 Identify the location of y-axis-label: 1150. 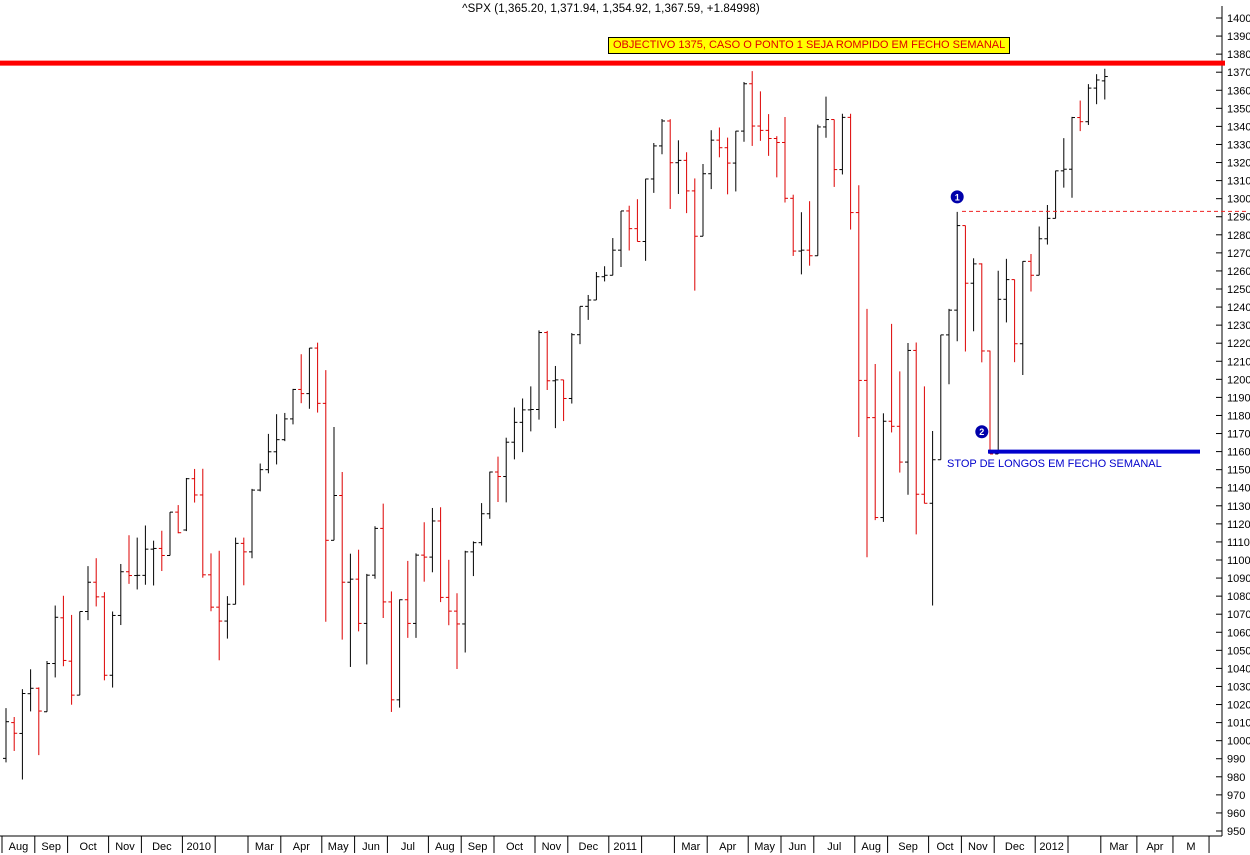
(1238, 471).